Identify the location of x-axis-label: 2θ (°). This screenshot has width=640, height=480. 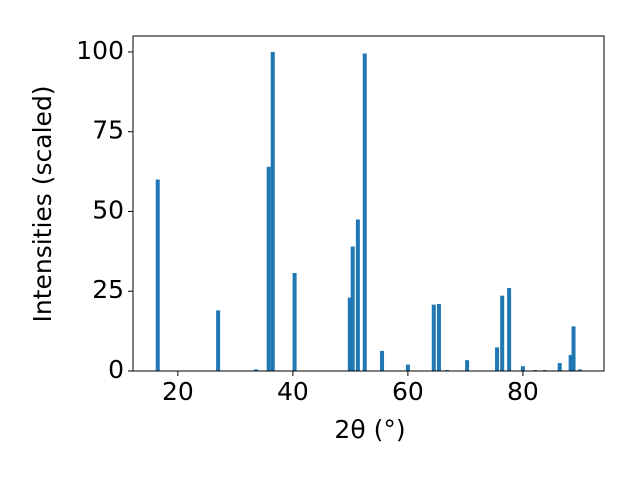
(369, 429).